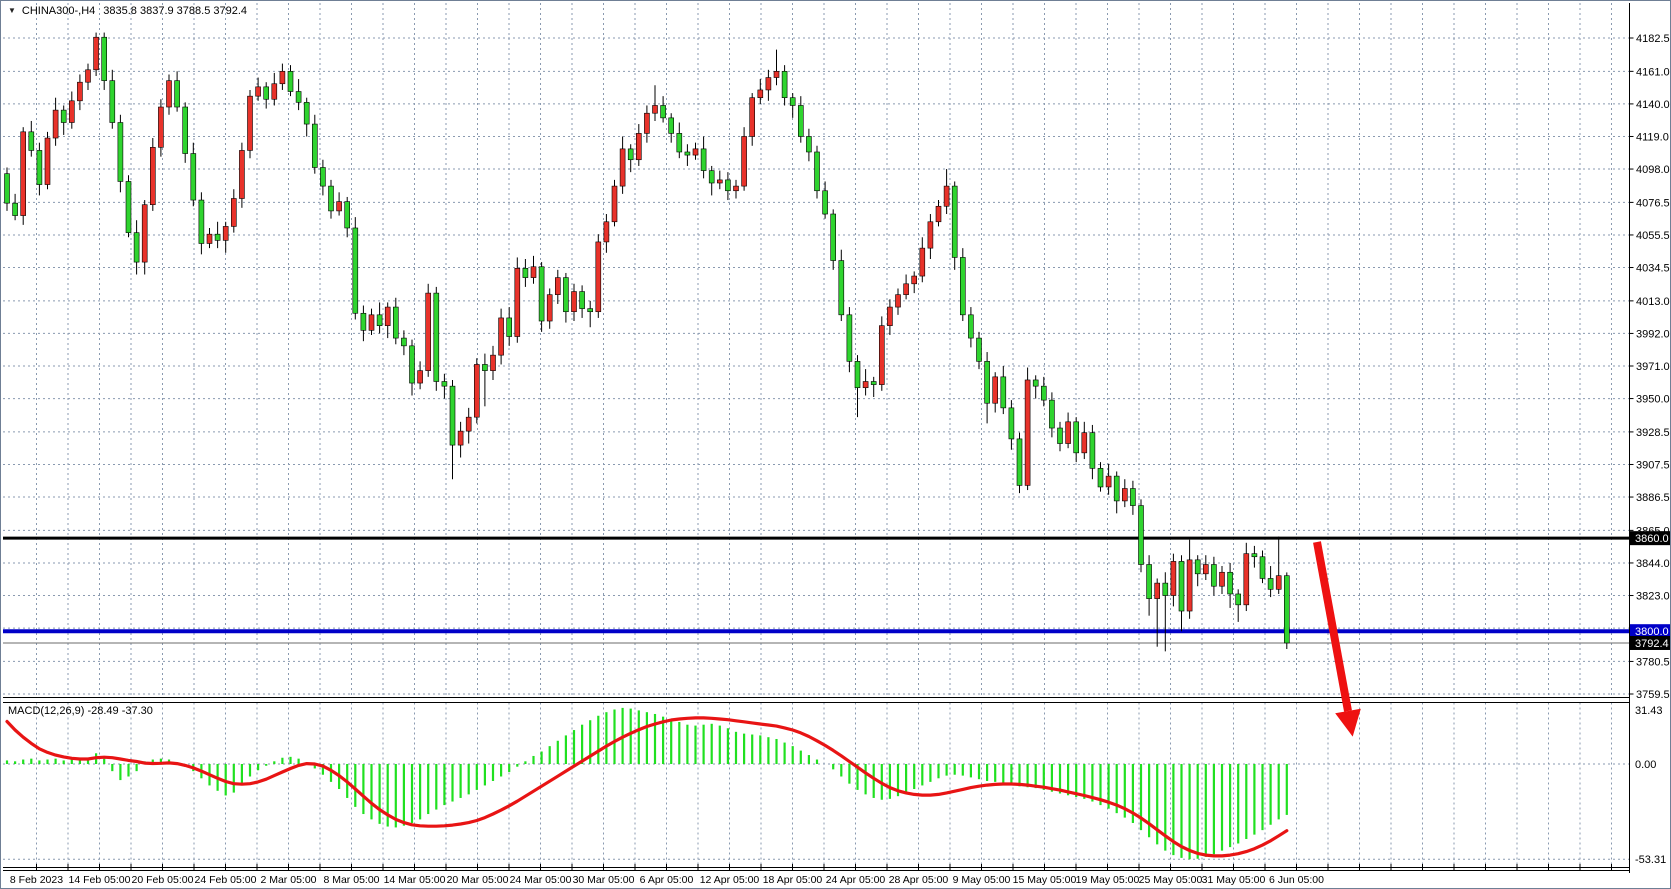 This screenshot has height=889, width=1671. What do you see at coordinates (1296, 880) in the screenshot?
I see `time-tick-label: 6 Jun 05:00` at bounding box center [1296, 880].